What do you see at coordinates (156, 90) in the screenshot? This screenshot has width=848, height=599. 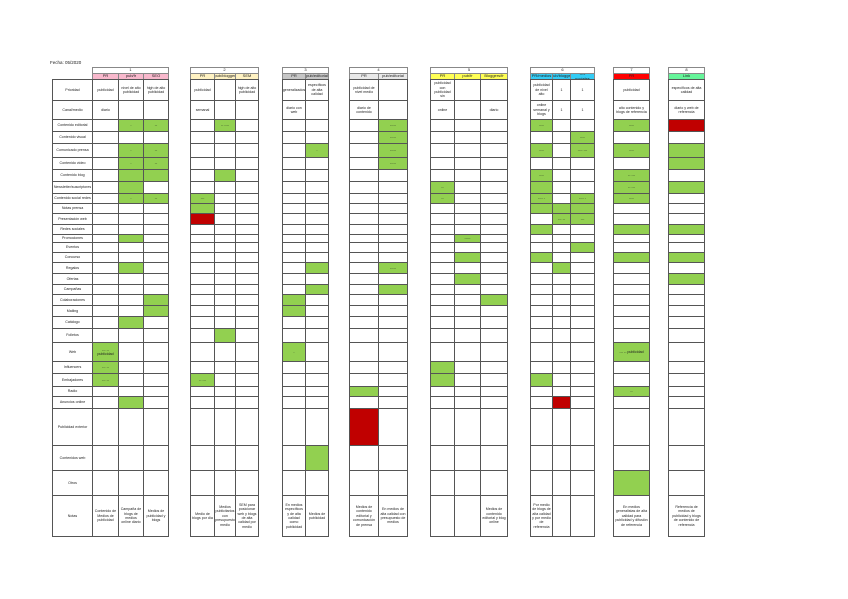 I see `table-cell: high de alto publicidad` at bounding box center [156, 90].